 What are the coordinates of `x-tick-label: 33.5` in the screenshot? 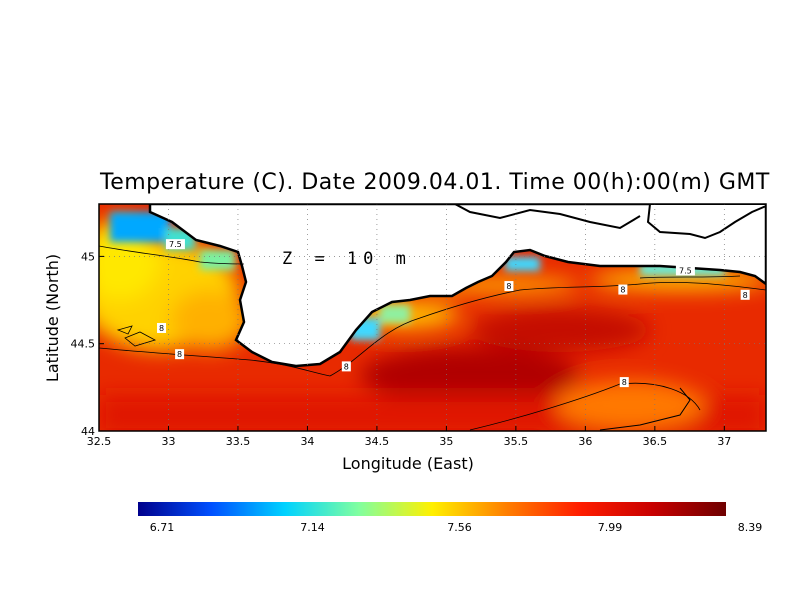 It's located at (238, 441).